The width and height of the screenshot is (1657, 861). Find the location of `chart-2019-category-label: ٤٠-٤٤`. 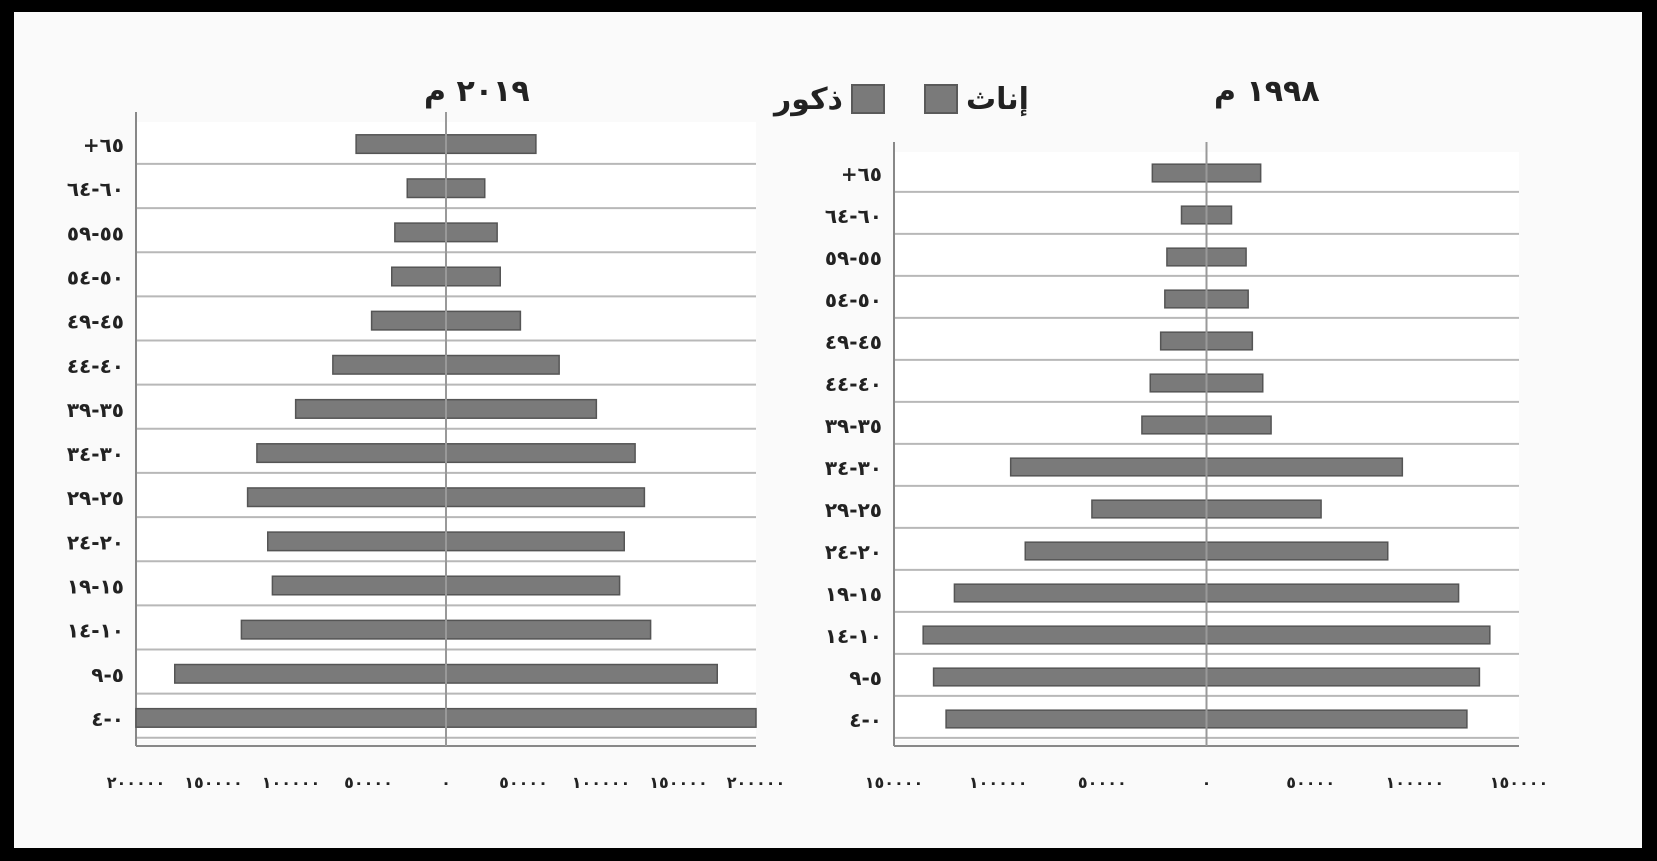

chart-2019-category-label: ٤٠-٤٤ is located at coordinates (95, 366).